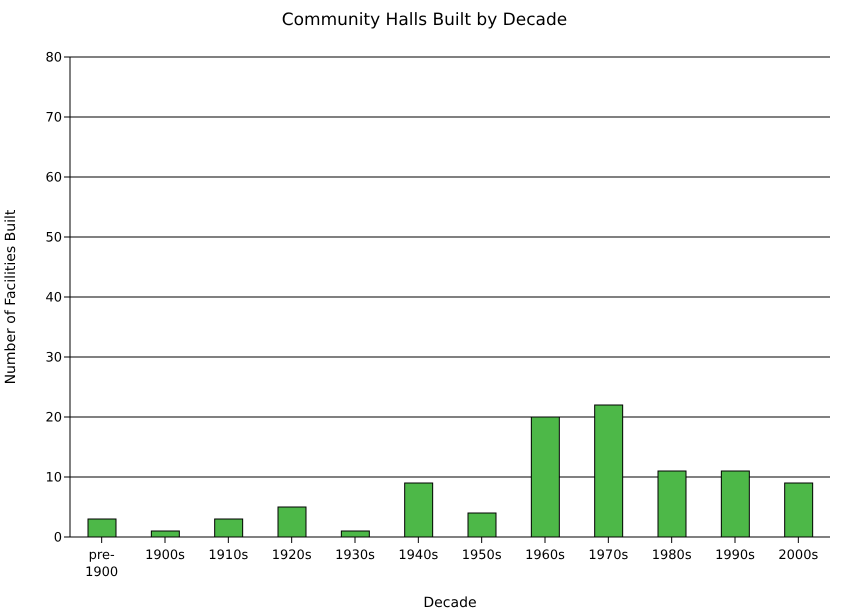 The width and height of the screenshot is (849, 615). I want to click on y-tick-label: 10, so click(53, 478).